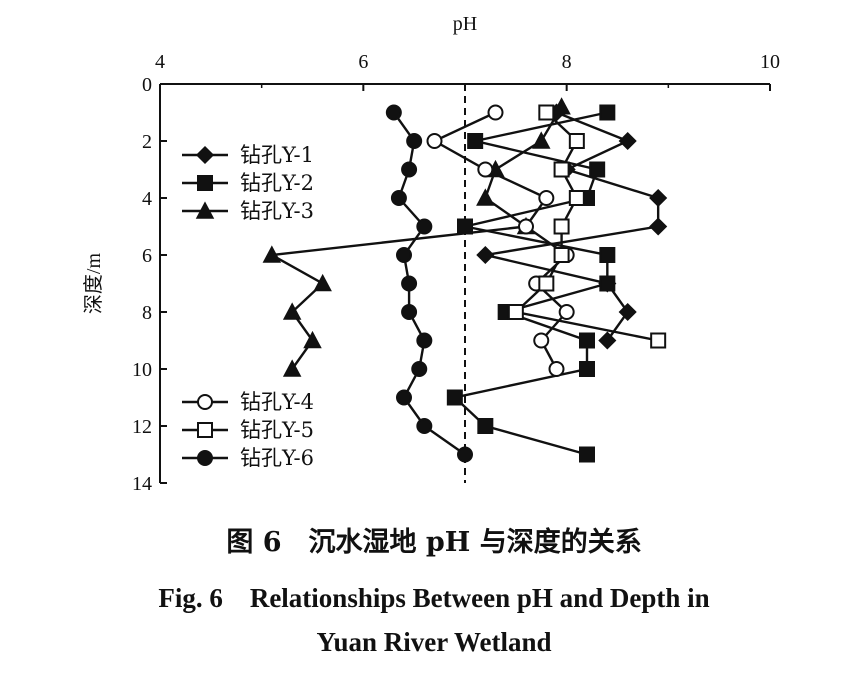 The width and height of the screenshot is (868, 679). I want to click on legend-label: 钻孔Y-5, so click(277, 430).